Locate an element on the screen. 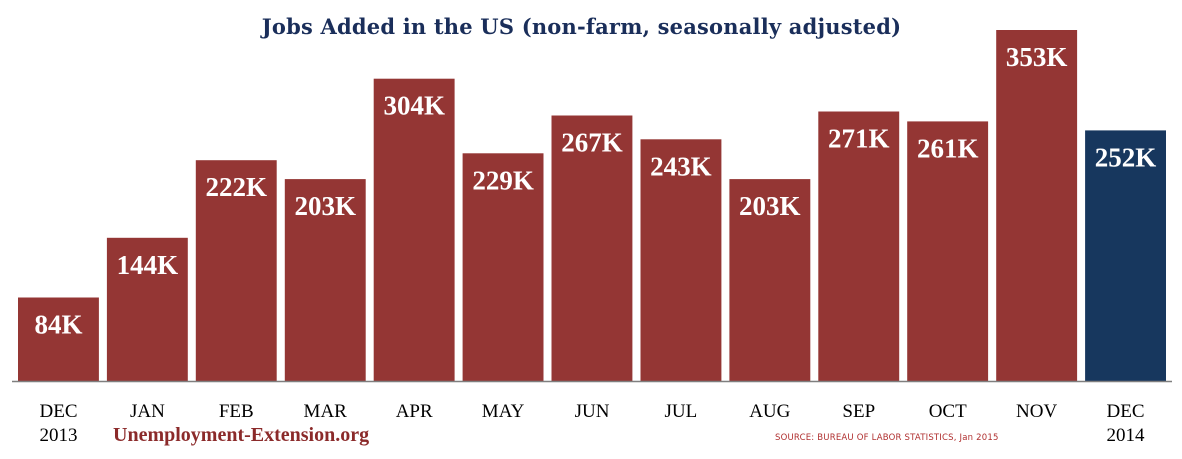 This screenshot has height=459, width=1182. x-tick-label-4: APR is located at coordinates (414, 411).